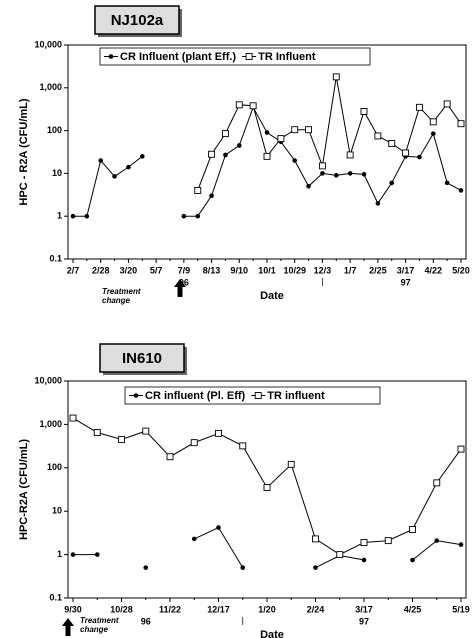 The height and width of the screenshot is (638, 474). Describe the element at coordinates (212, 270) in the screenshot. I see `x-tick-label: 8/13` at that location.